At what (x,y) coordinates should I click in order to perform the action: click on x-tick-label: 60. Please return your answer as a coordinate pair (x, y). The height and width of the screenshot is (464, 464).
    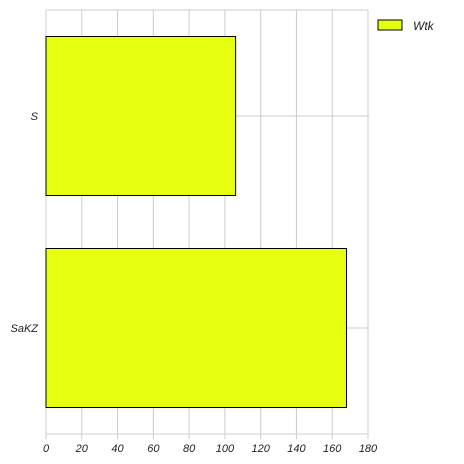
    Looking at the image, I should click on (153, 449).